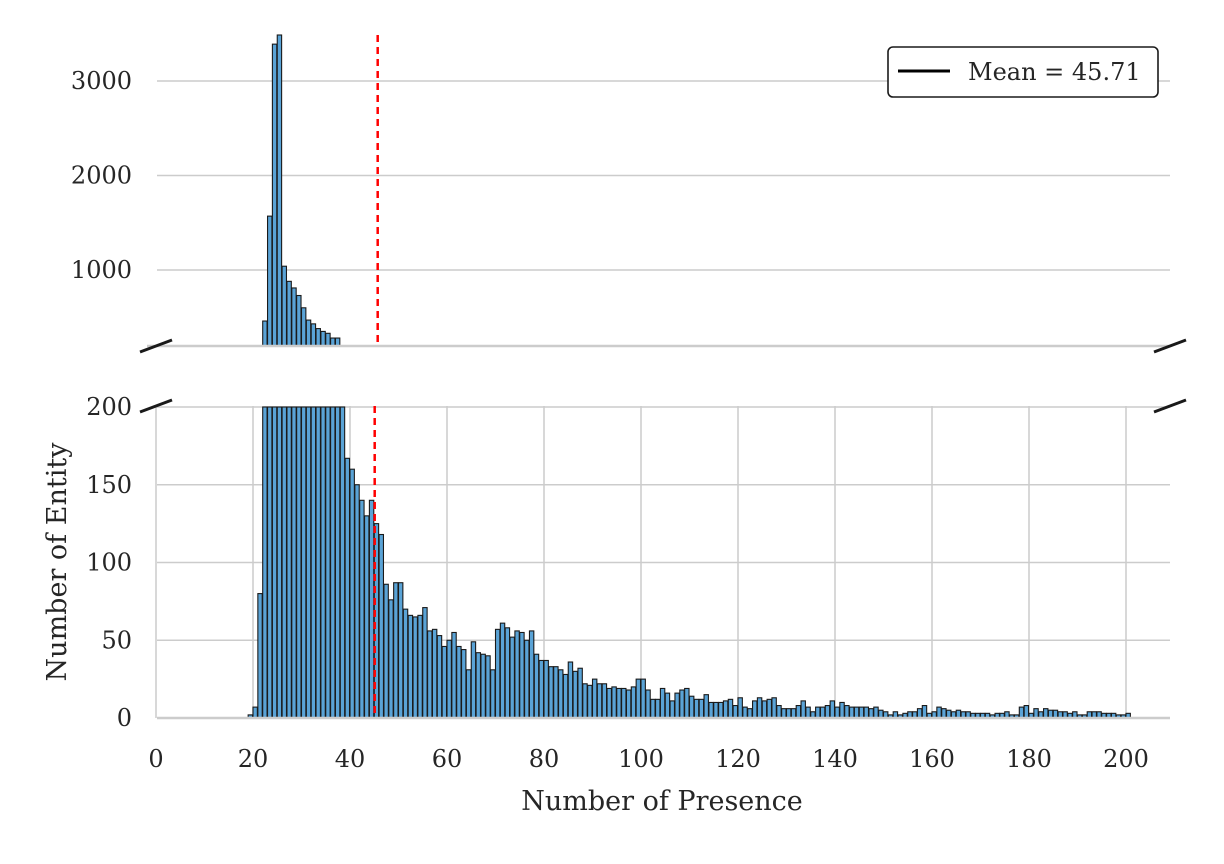  I want to click on x-tick-label: 0, so click(155, 759).